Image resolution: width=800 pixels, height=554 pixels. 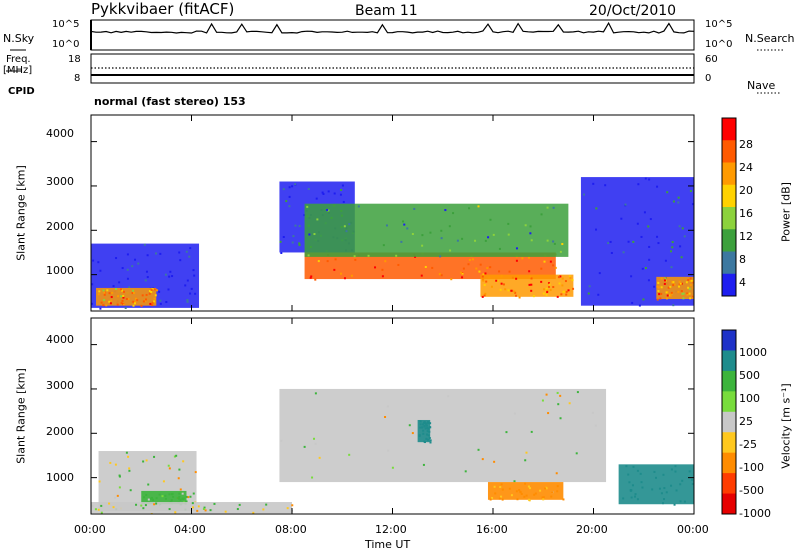 What do you see at coordinates (751, 490) in the screenshot?
I see `vel-cbar-tick-m500: -500` at bounding box center [751, 490].